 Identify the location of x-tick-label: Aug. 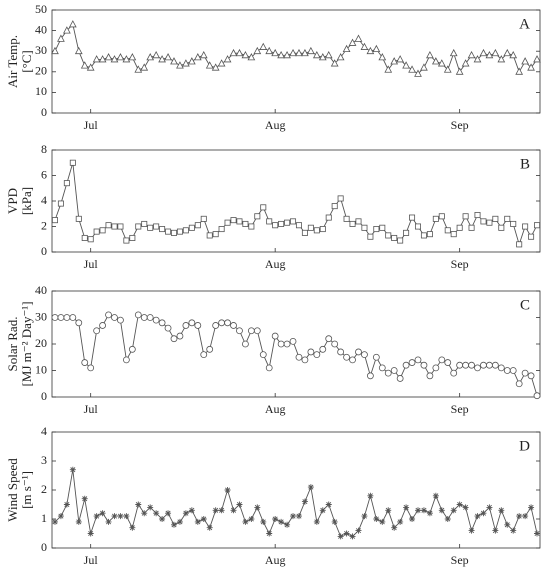
(275, 264).